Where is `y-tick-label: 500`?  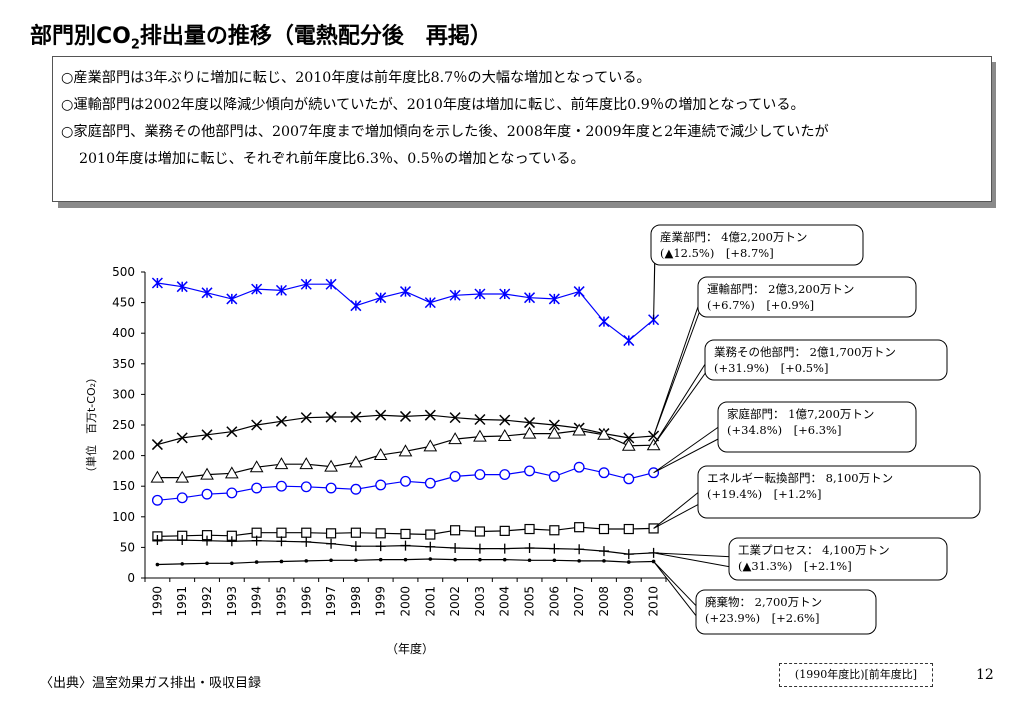
y-tick-label: 500 is located at coordinates (123, 272).